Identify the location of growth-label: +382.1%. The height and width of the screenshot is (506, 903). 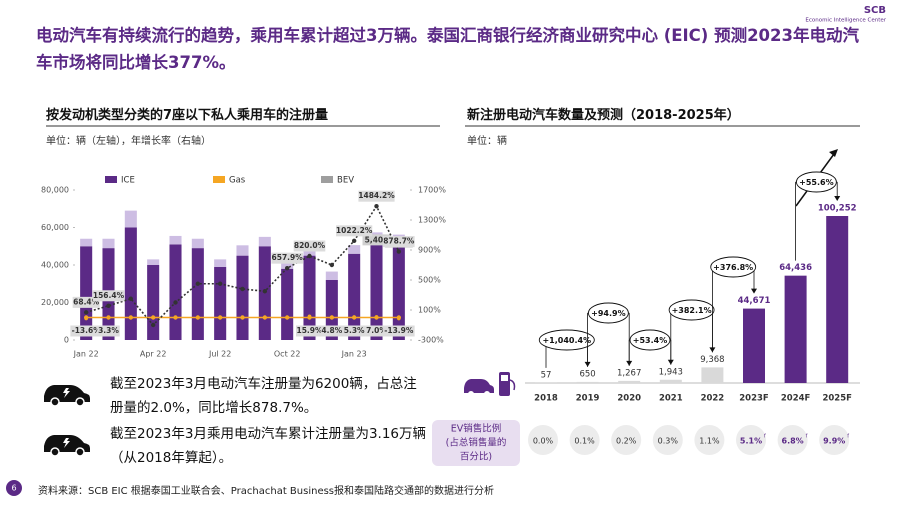
(692, 310).